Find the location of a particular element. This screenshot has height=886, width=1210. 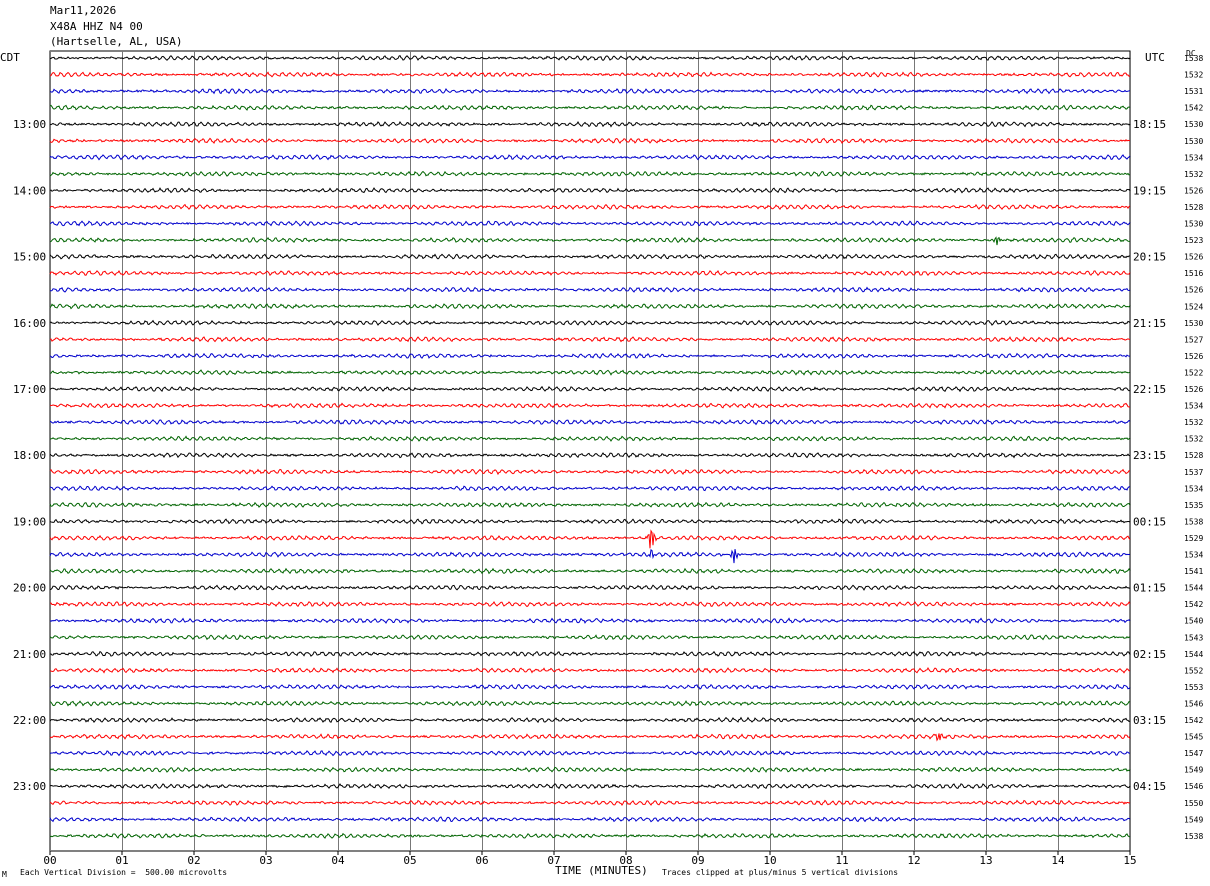

station-title: X48A HHZ N4 00 is located at coordinates (96, 26).